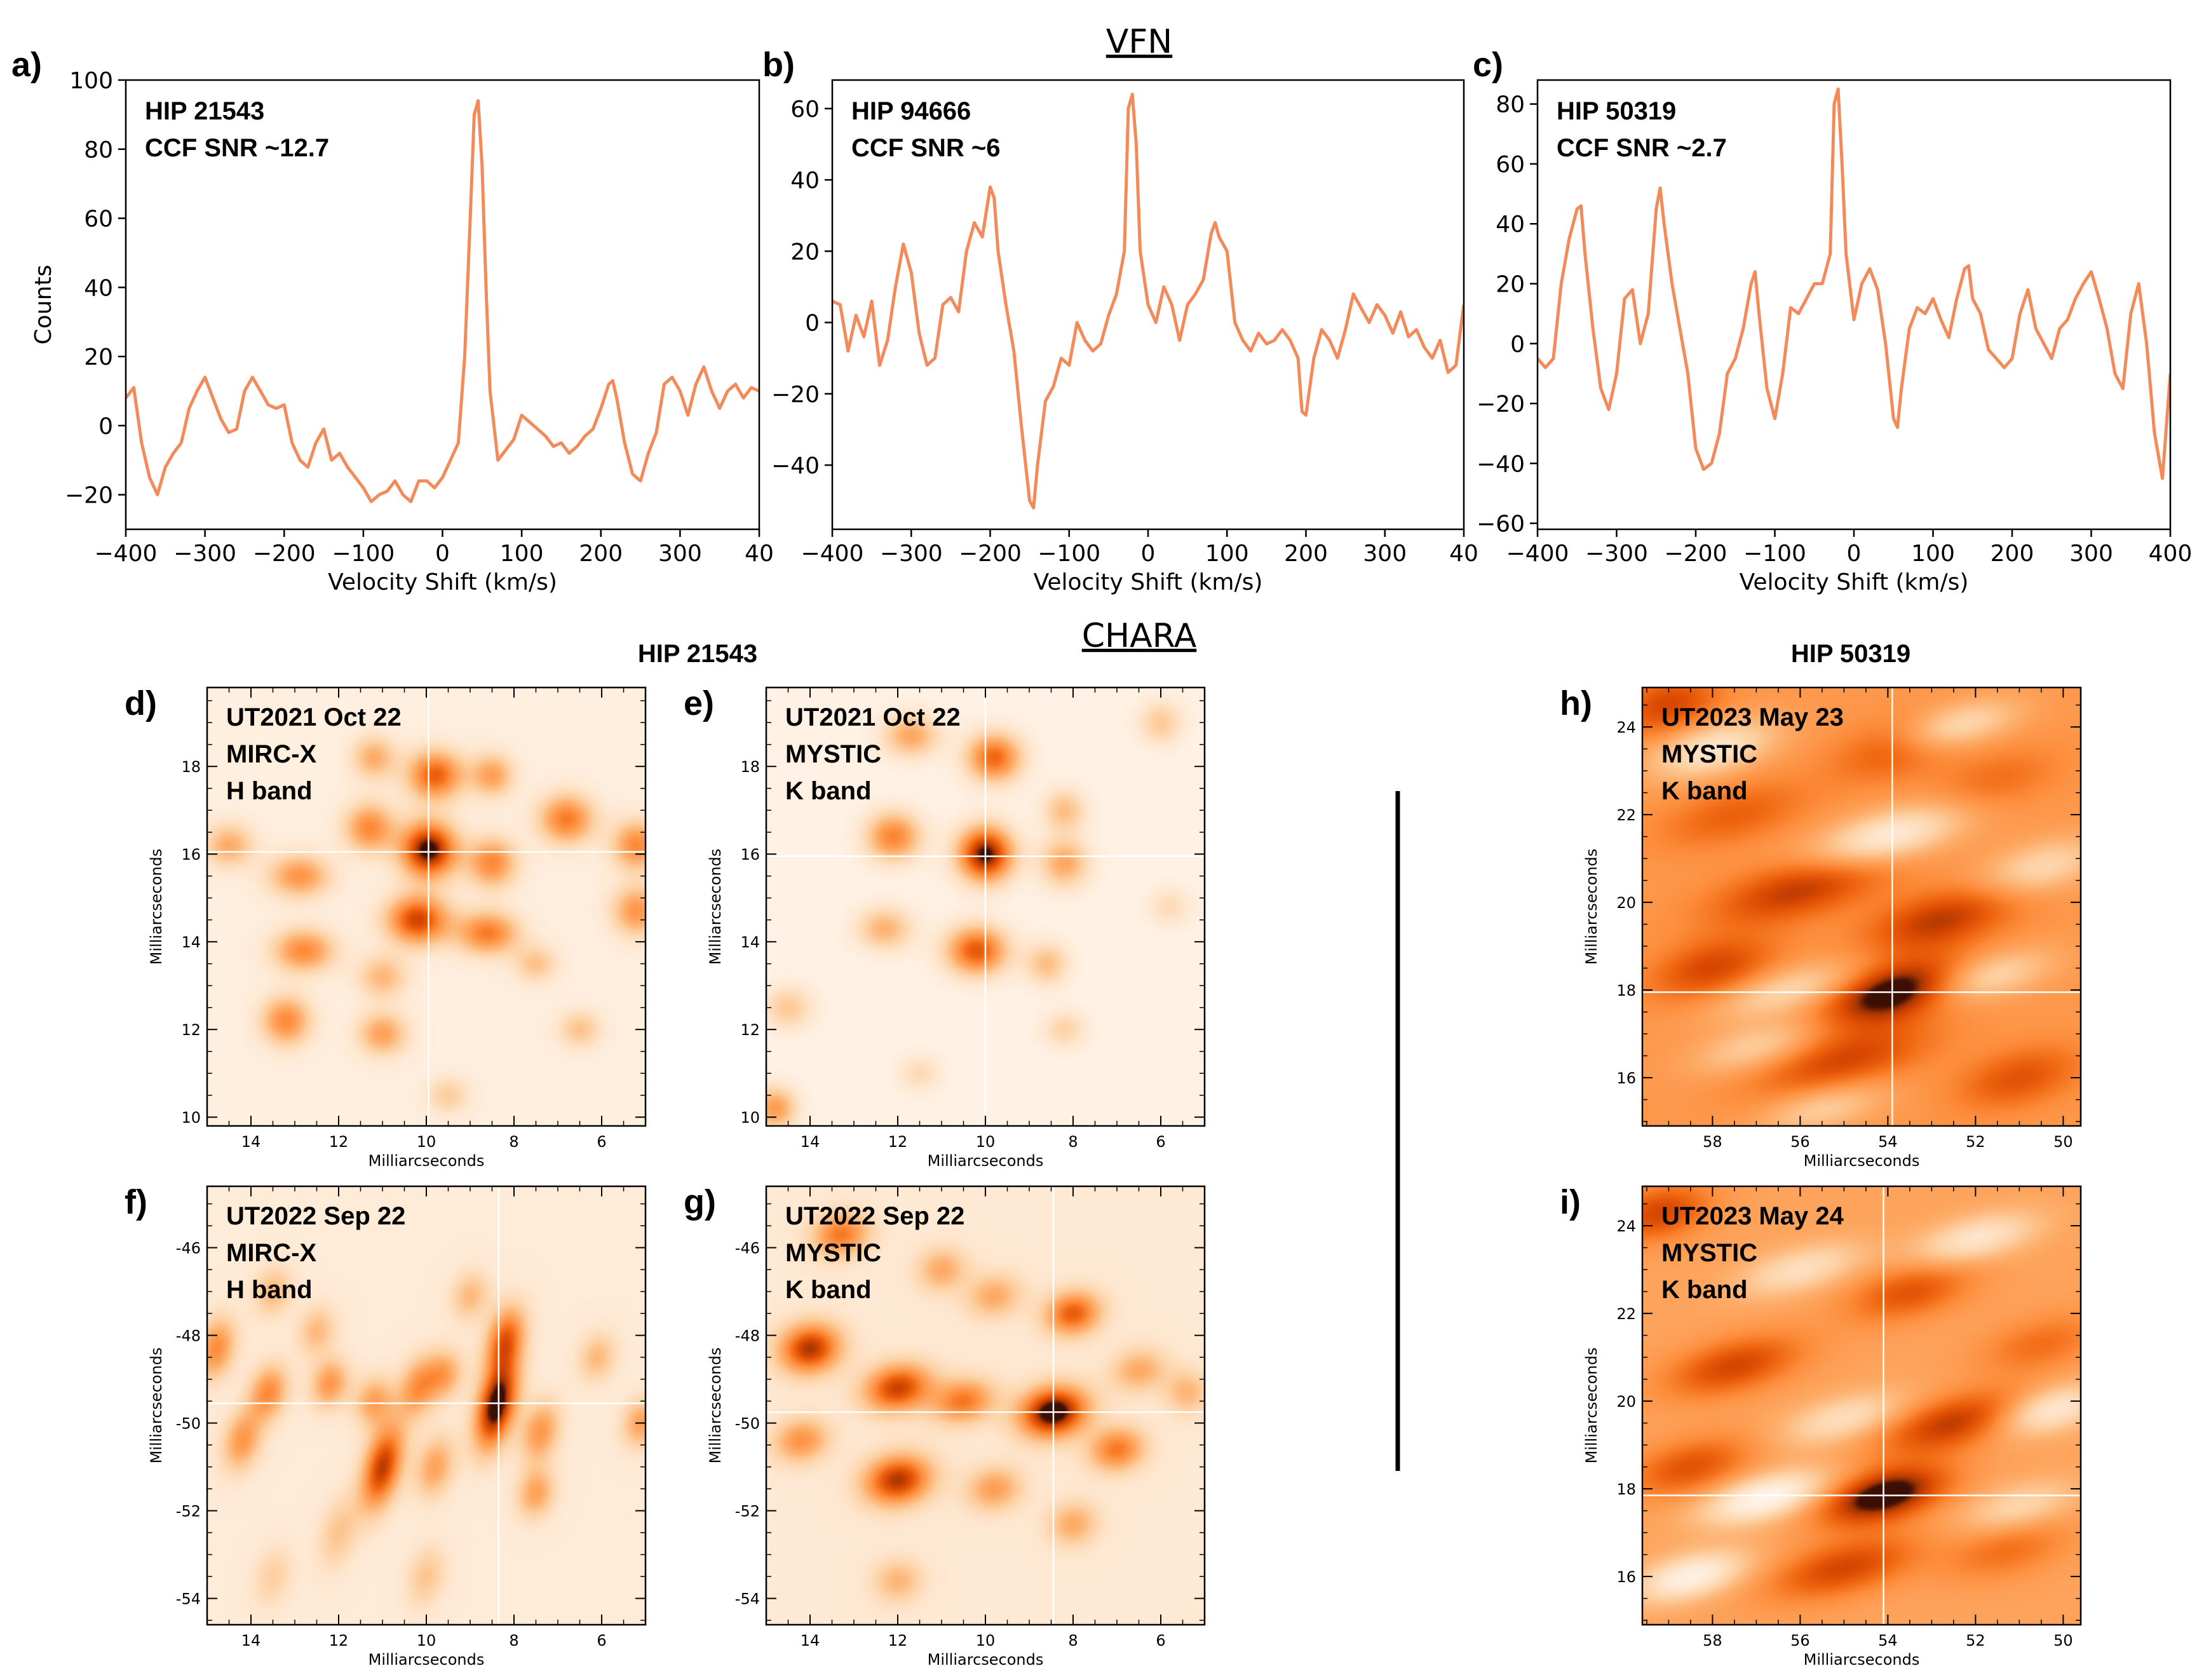 This screenshot has height=1680, width=2204. I want to click on panel-label: c), so click(1488, 65).